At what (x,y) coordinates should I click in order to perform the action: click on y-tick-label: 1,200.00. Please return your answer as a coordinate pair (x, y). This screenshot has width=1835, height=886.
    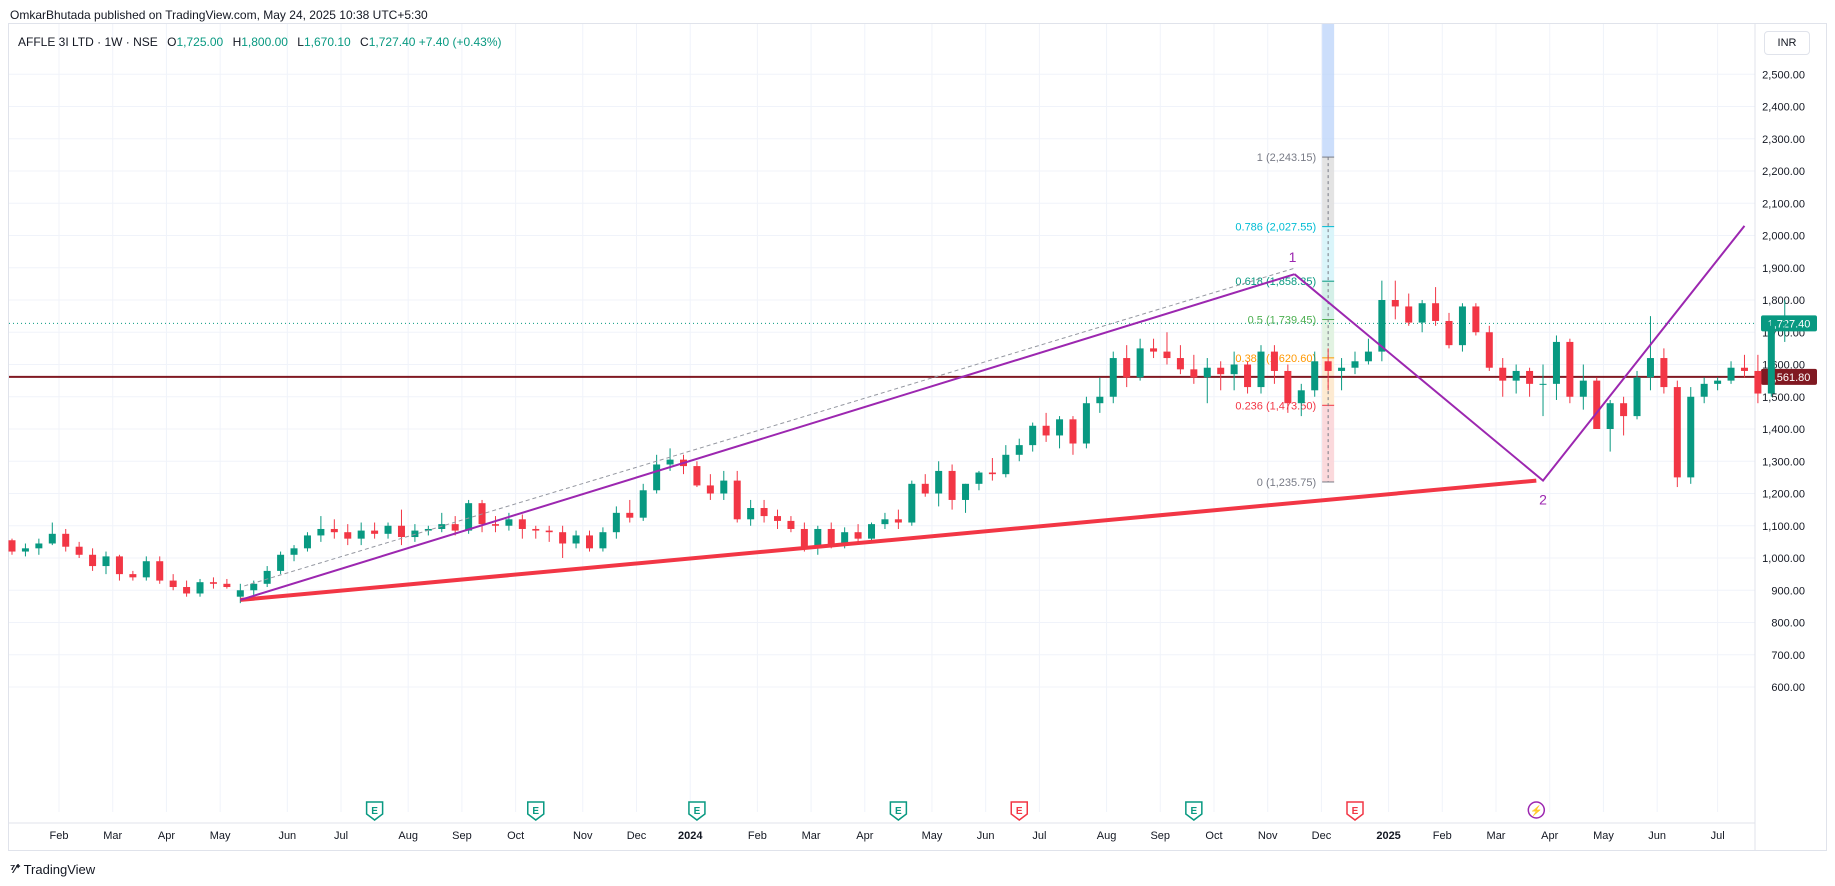
    Looking at the image, I should click on (1783, 495).